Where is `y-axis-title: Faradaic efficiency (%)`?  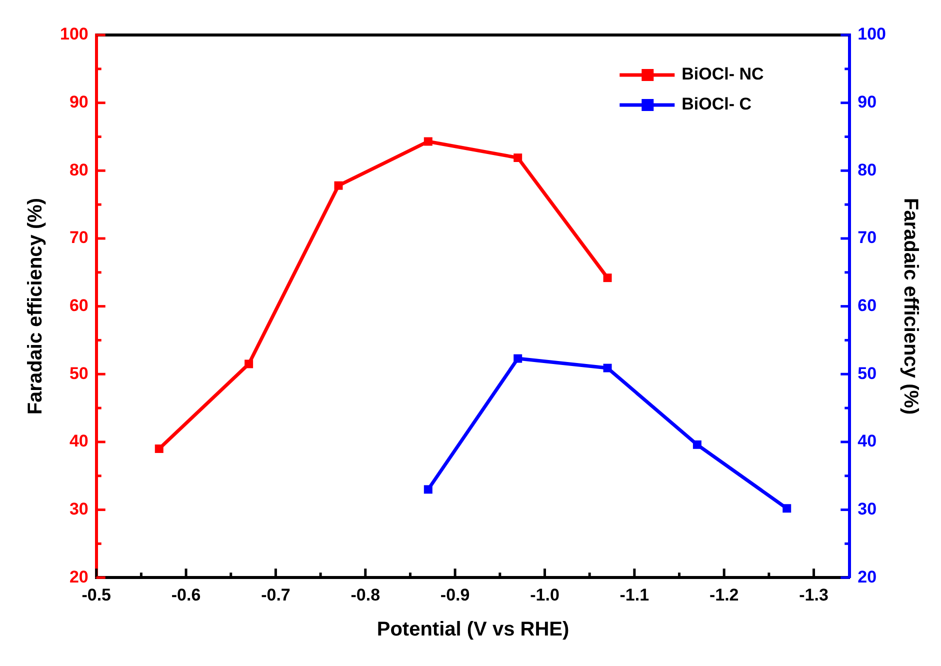
y-axis-title: Faradaic efficiency (%) is located at coordinates (35, 306).